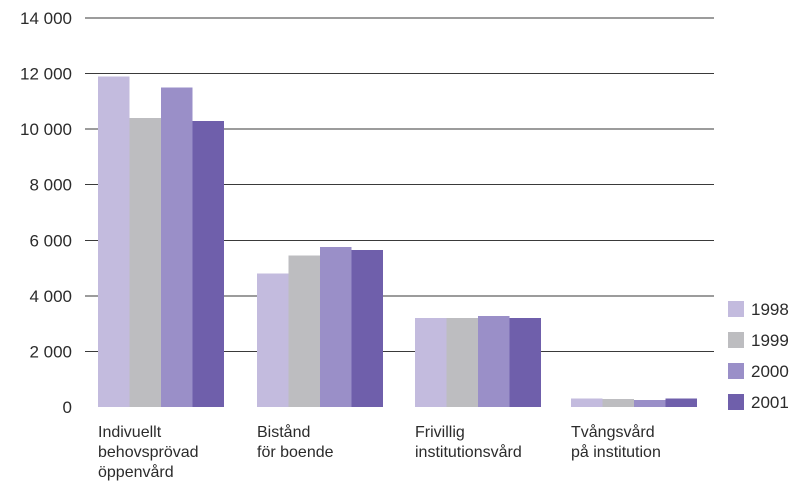  What do you see at coordinates (208, 264) in the screenshot?
I see `bar-2001-cat0` at bounding box center [208, 264].